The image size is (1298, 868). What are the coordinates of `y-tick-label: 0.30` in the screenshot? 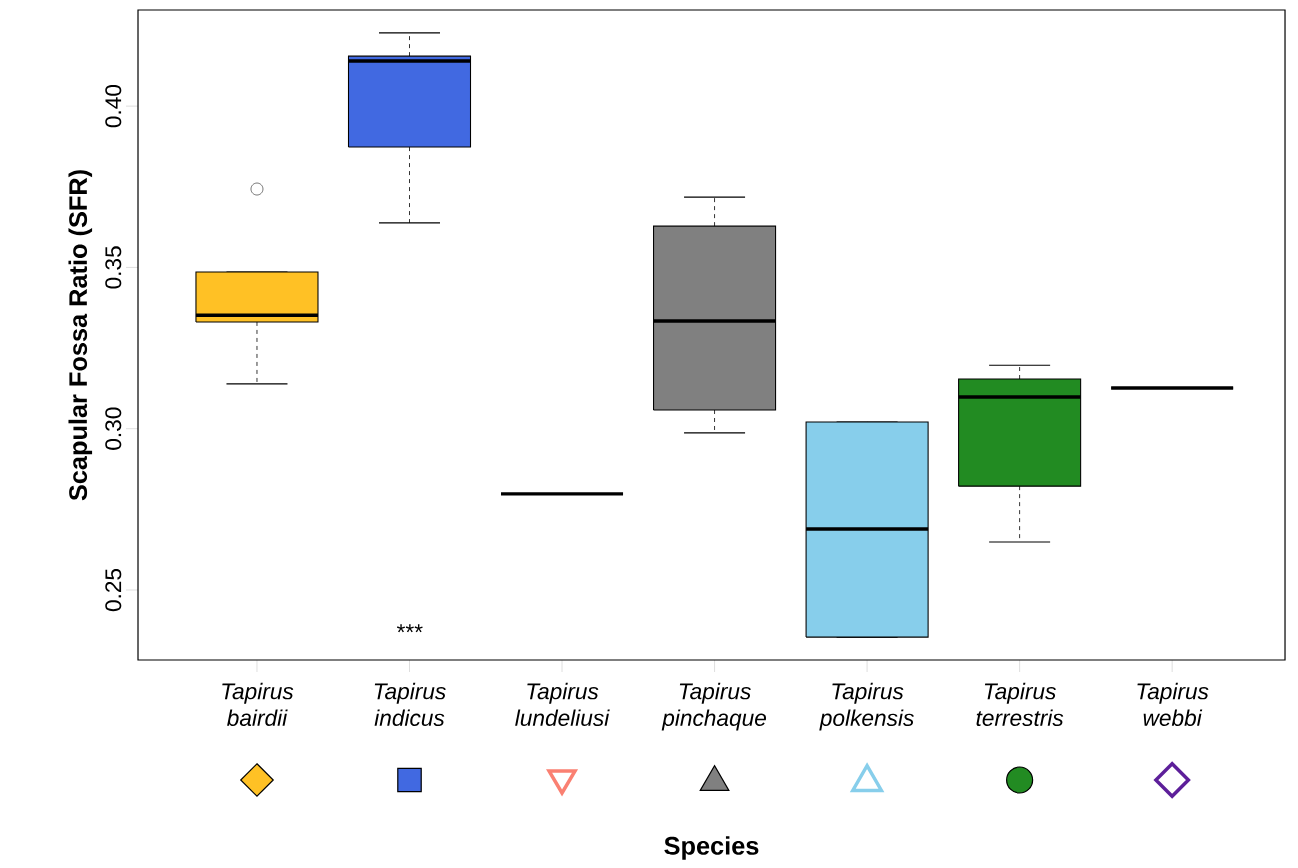 It's located at (113, 428).